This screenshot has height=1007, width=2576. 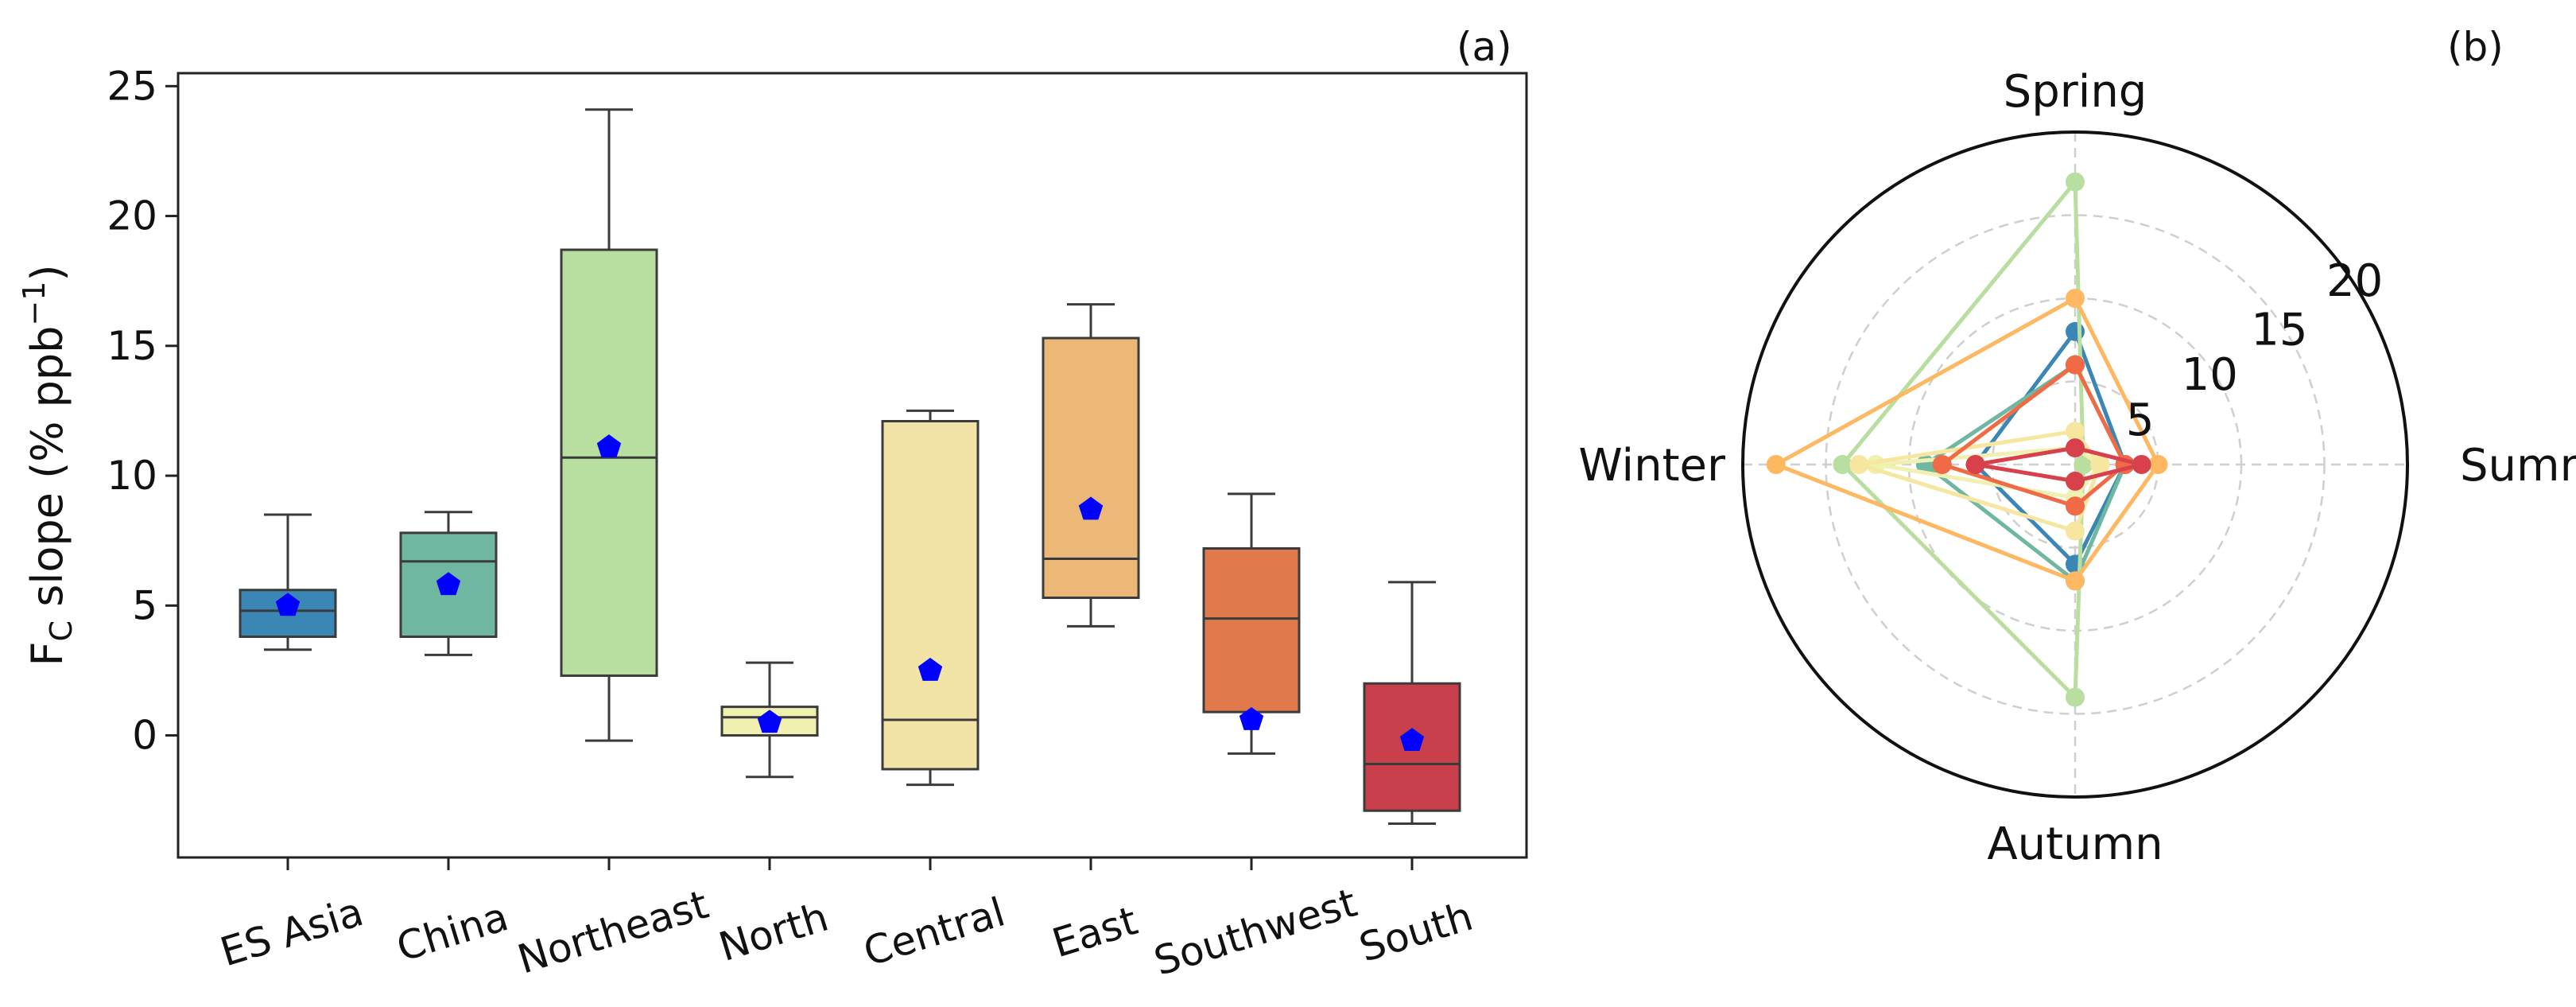 What do you see at coordinates (850, 592) in the screenshot?
I see `mean-markers` at bounding box center [850, 592].